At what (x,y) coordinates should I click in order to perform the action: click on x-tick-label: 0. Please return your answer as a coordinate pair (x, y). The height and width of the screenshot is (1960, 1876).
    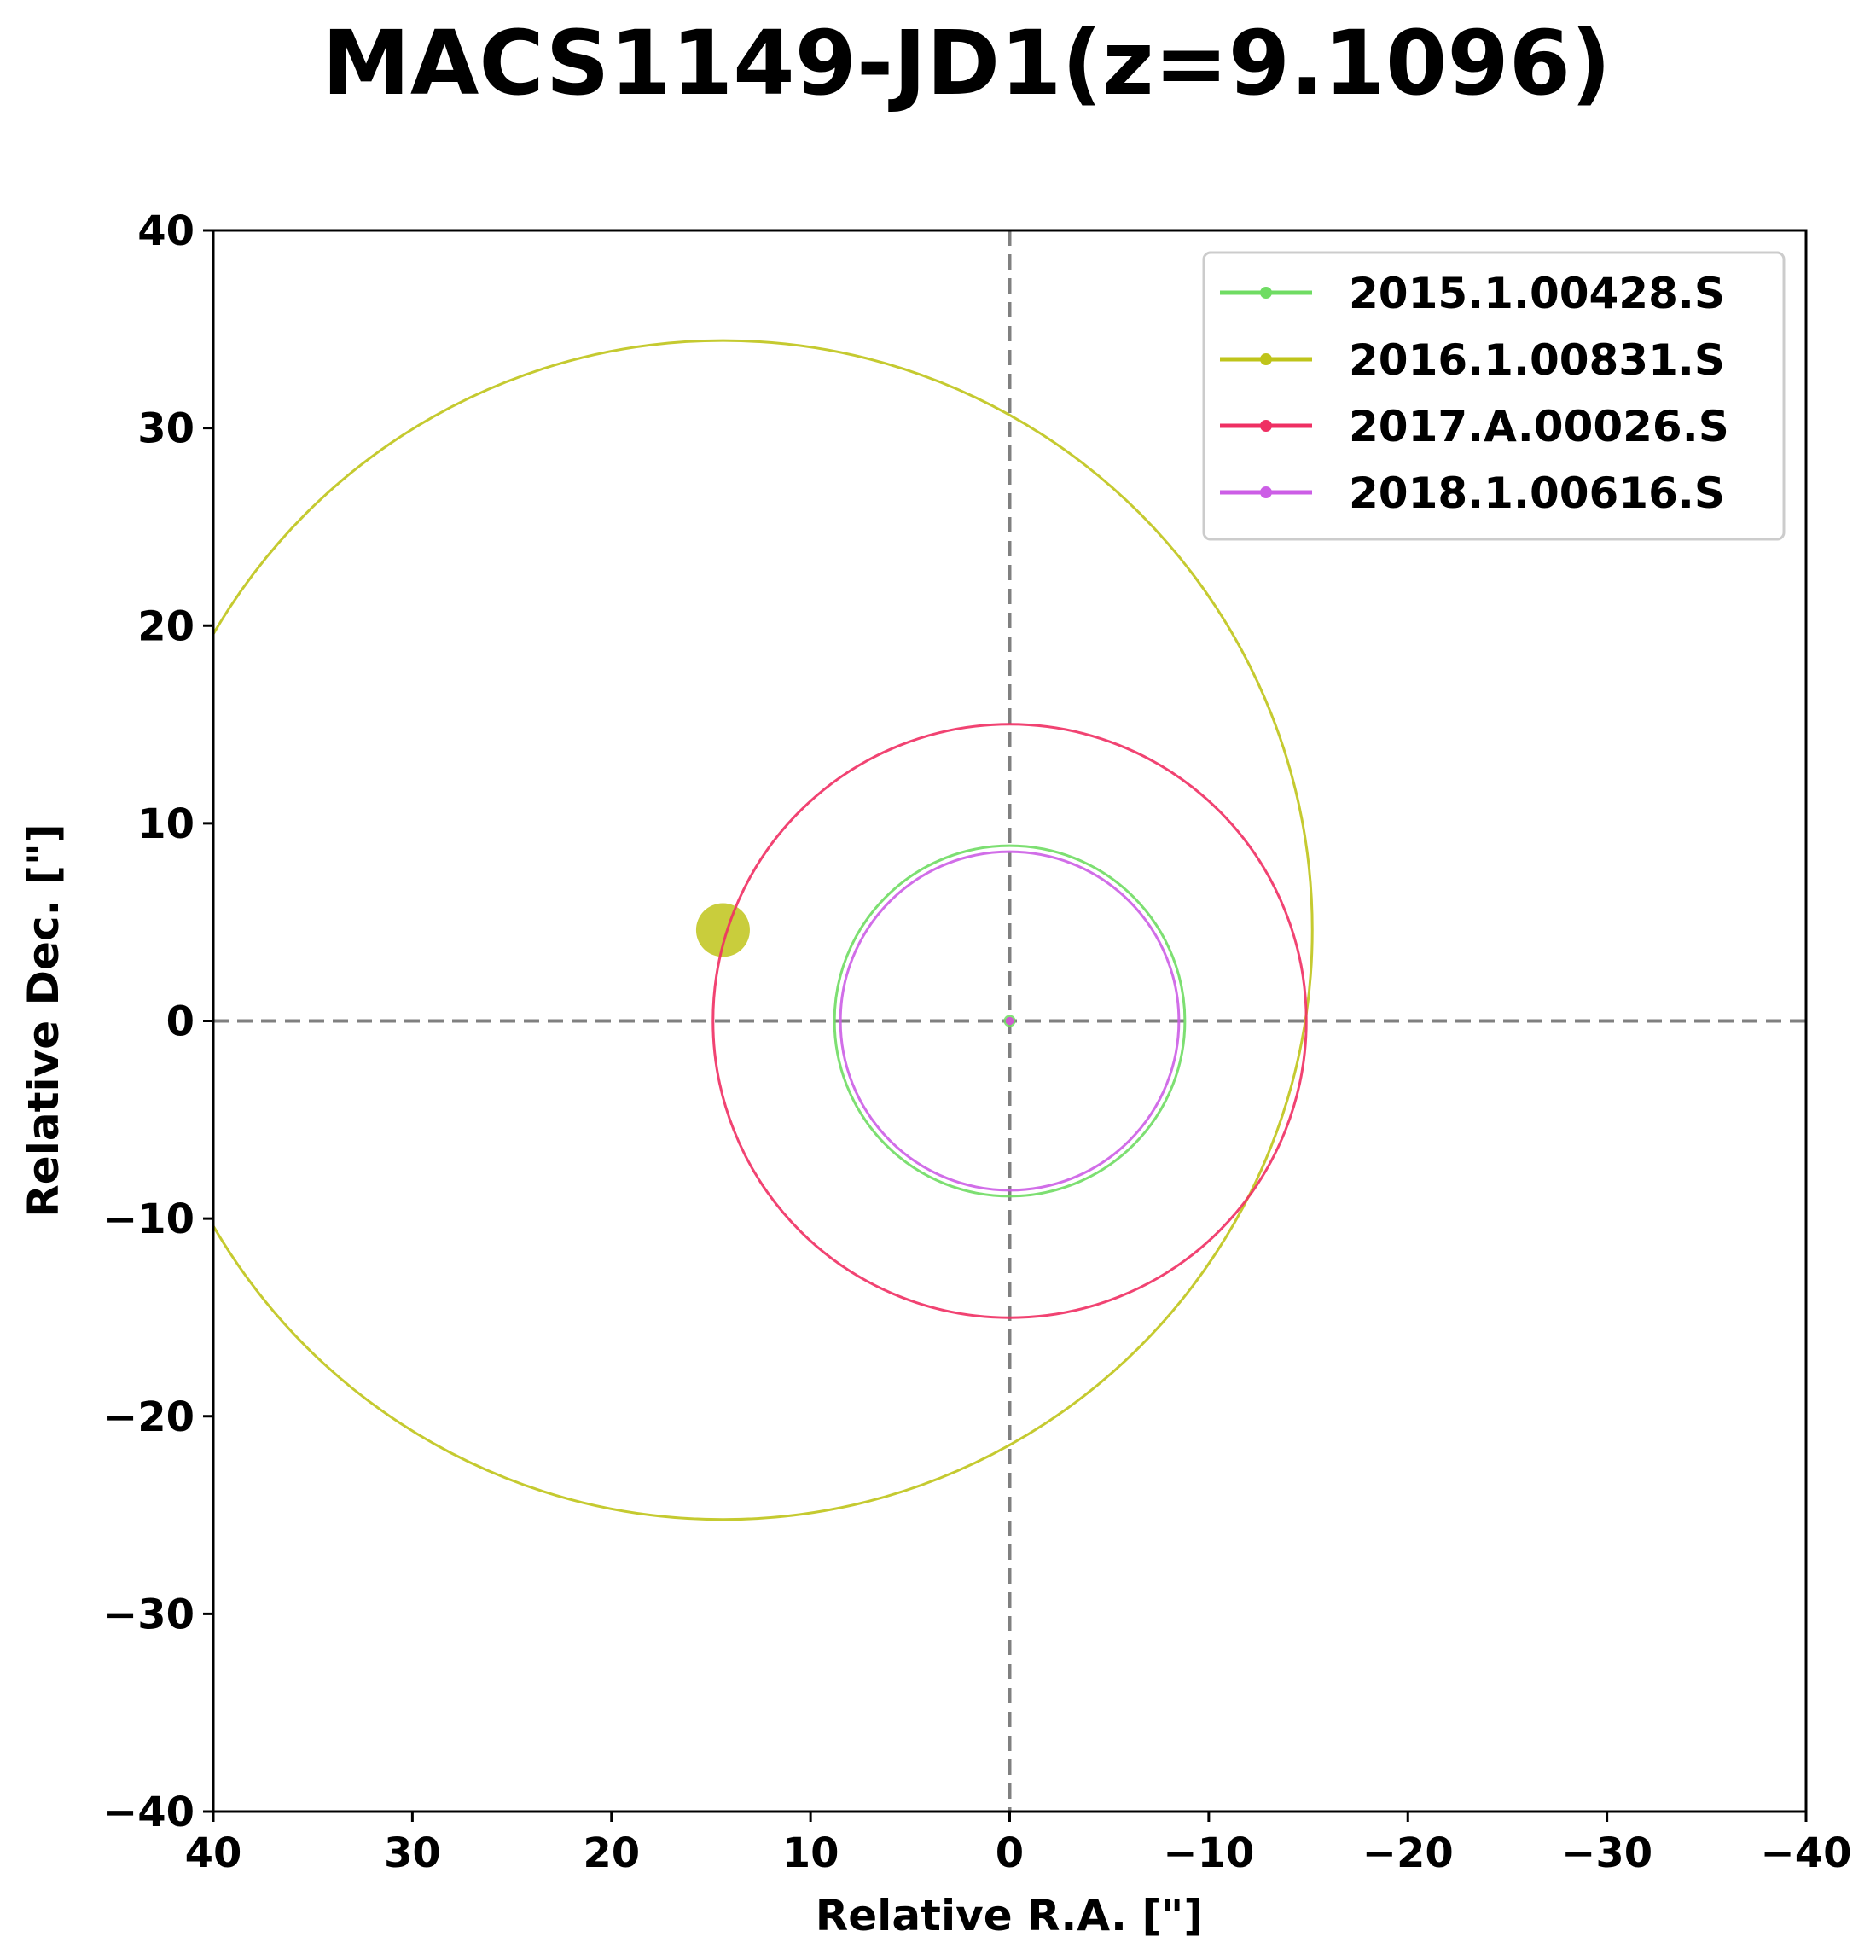
    Looking at the image, I should click on (1010, 1853).